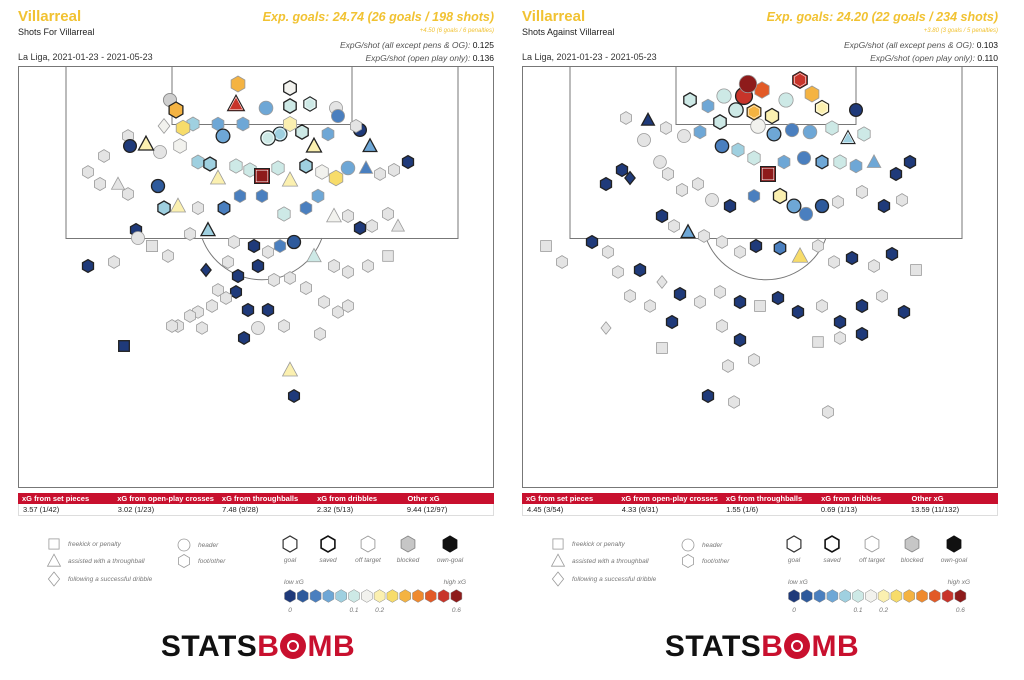 The width and height of the screenshot is (1024, 680). What do you see at coordinates (85, 57) in the screenshot?
I see `period-label: La Liga, 2021-01-23 - 2021-05-23` at bounding box center [85, 57].